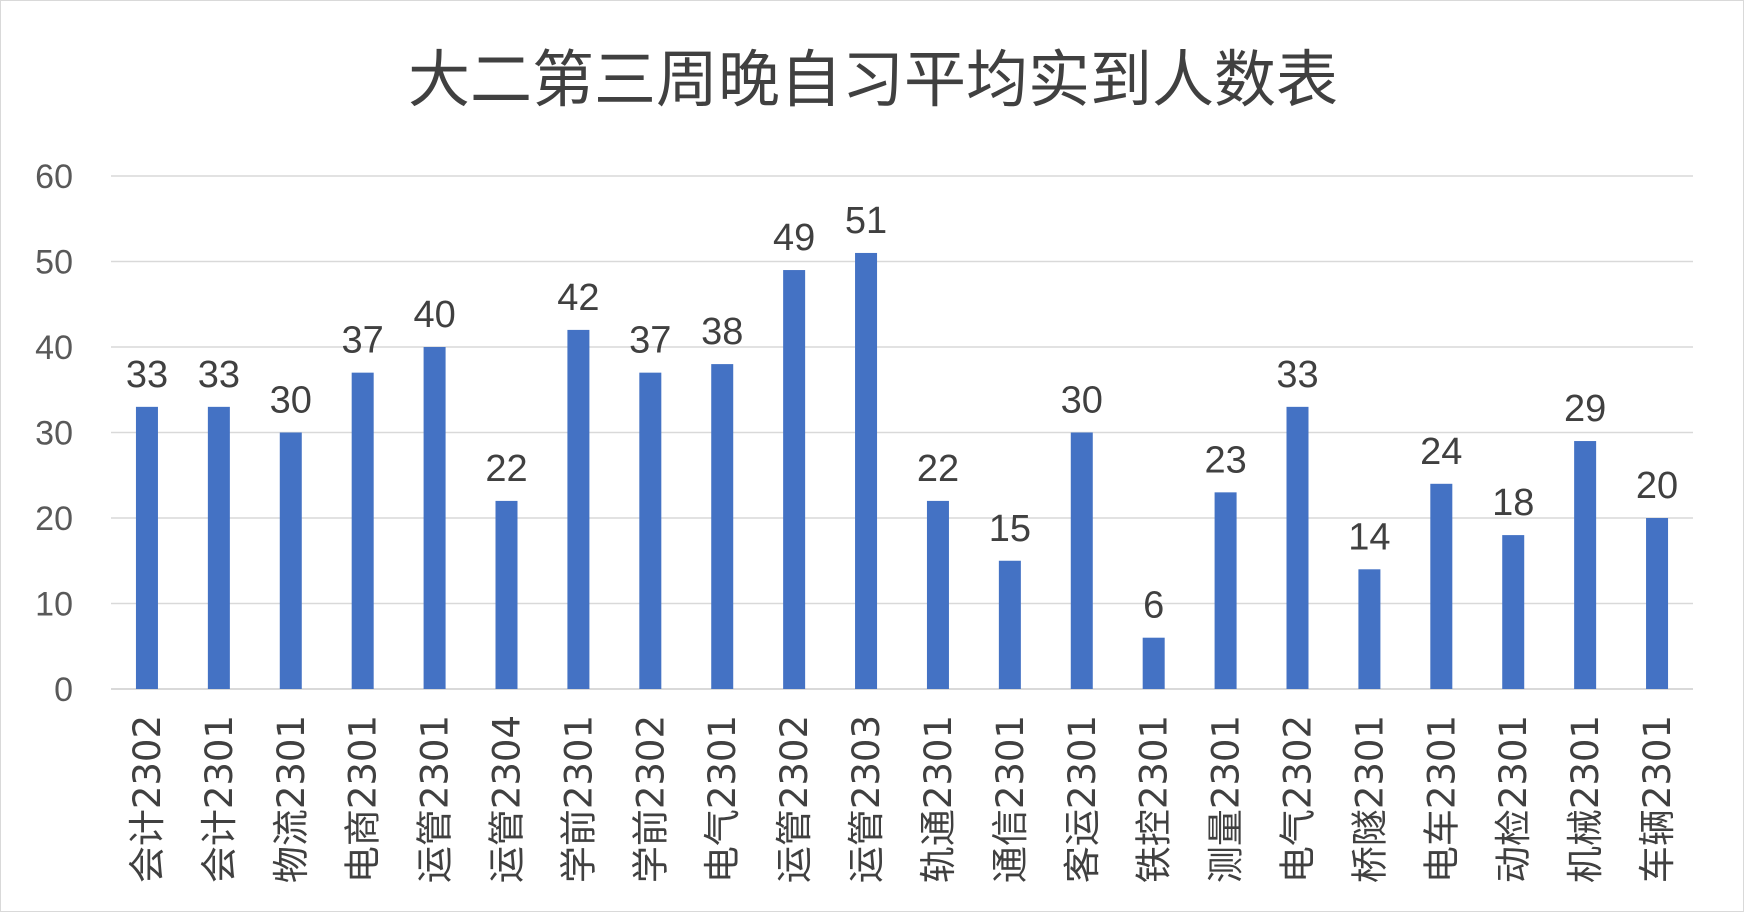 Image resolution: width=1744 pixels, height=913 pixels. What do you see at coordinates (54, 177) in the screenshot?
I see `y-tick-label: 60` at bounding box center [54, 177].